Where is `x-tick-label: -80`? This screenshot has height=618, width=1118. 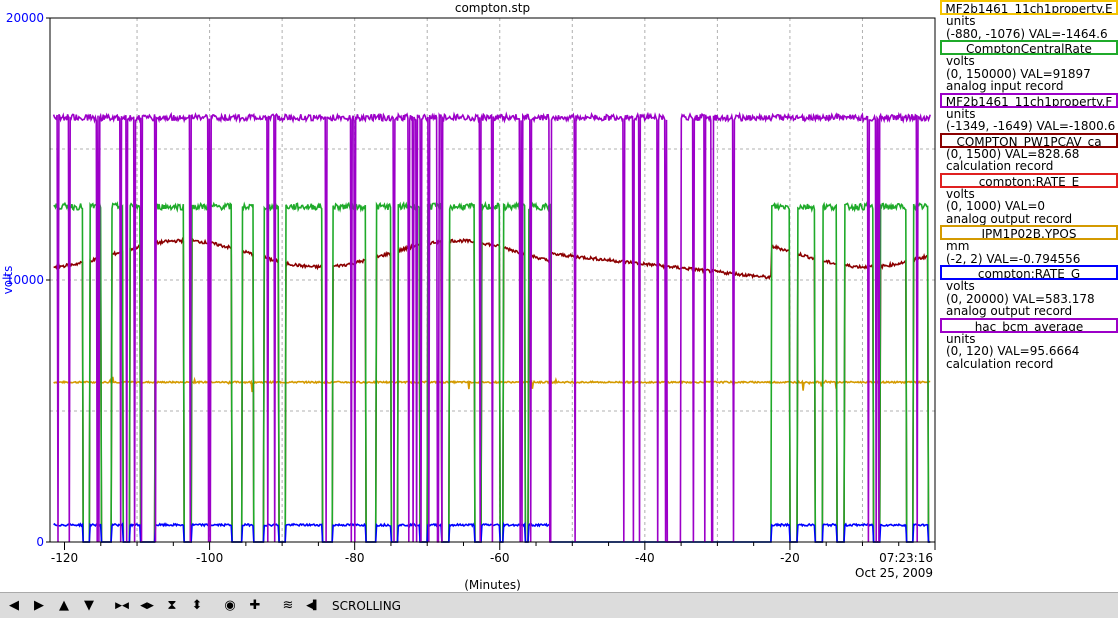 x-tick-label: -80 is located at coordinates (355, 558).